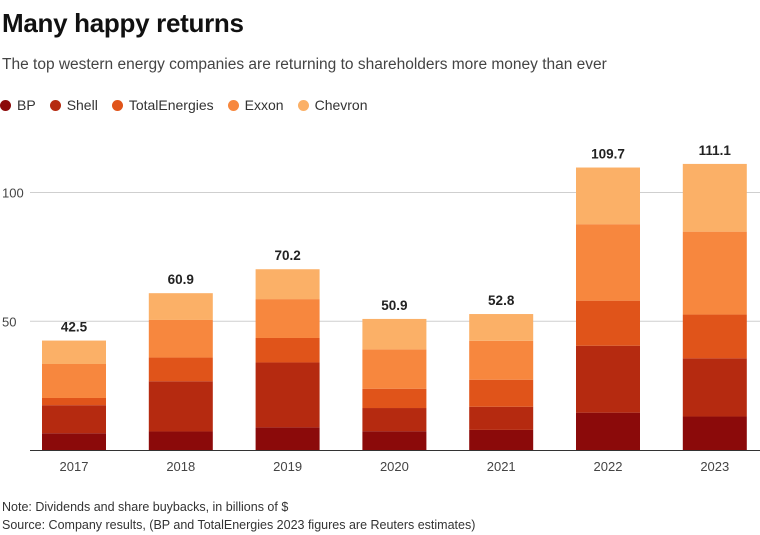  Describe the element at coordinates (180, 440) in the screenshot. I see `bar-segment-bp-2018` at that location.